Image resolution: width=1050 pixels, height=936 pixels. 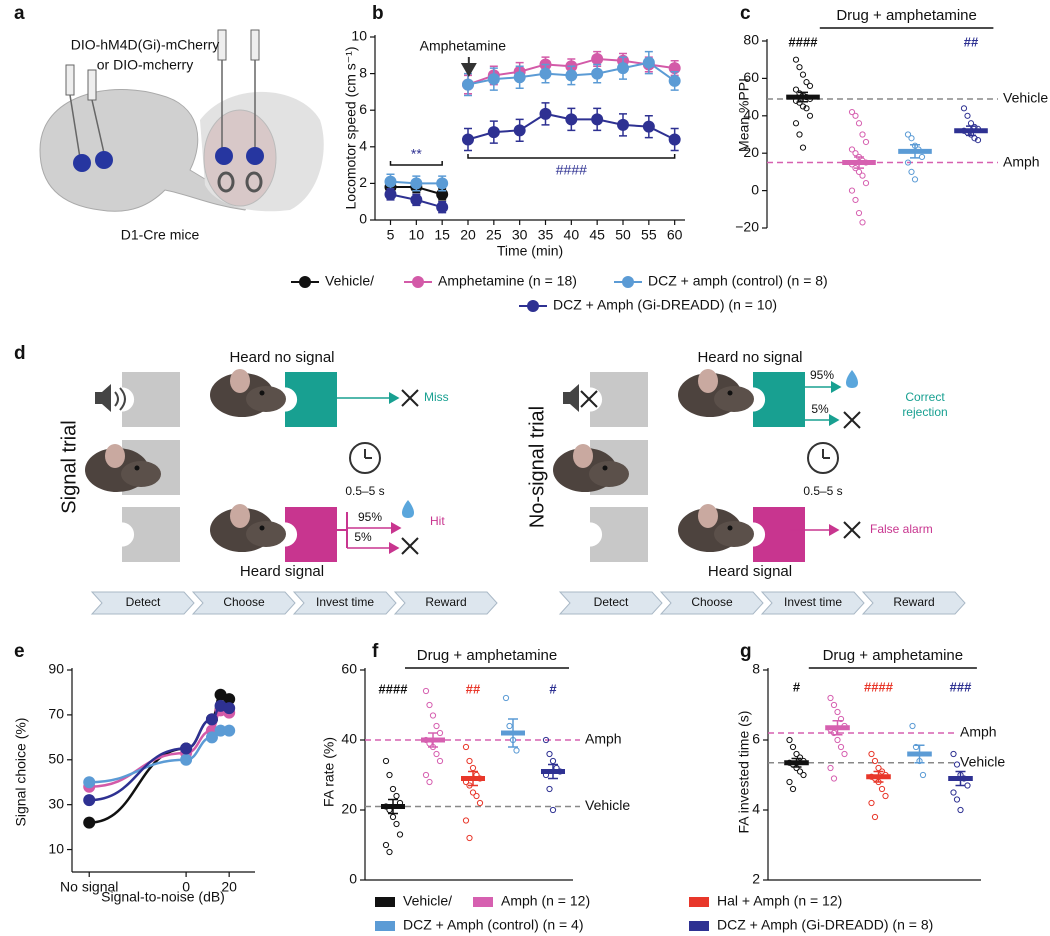 I want to click on sound-wave, so click(x=122, y=399).